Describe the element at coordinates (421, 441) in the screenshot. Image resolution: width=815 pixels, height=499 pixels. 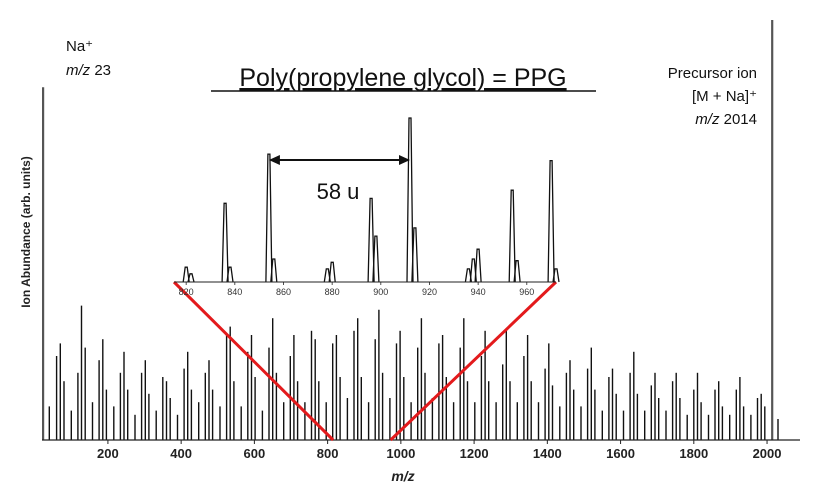
I see `main-x-axis` at that location.